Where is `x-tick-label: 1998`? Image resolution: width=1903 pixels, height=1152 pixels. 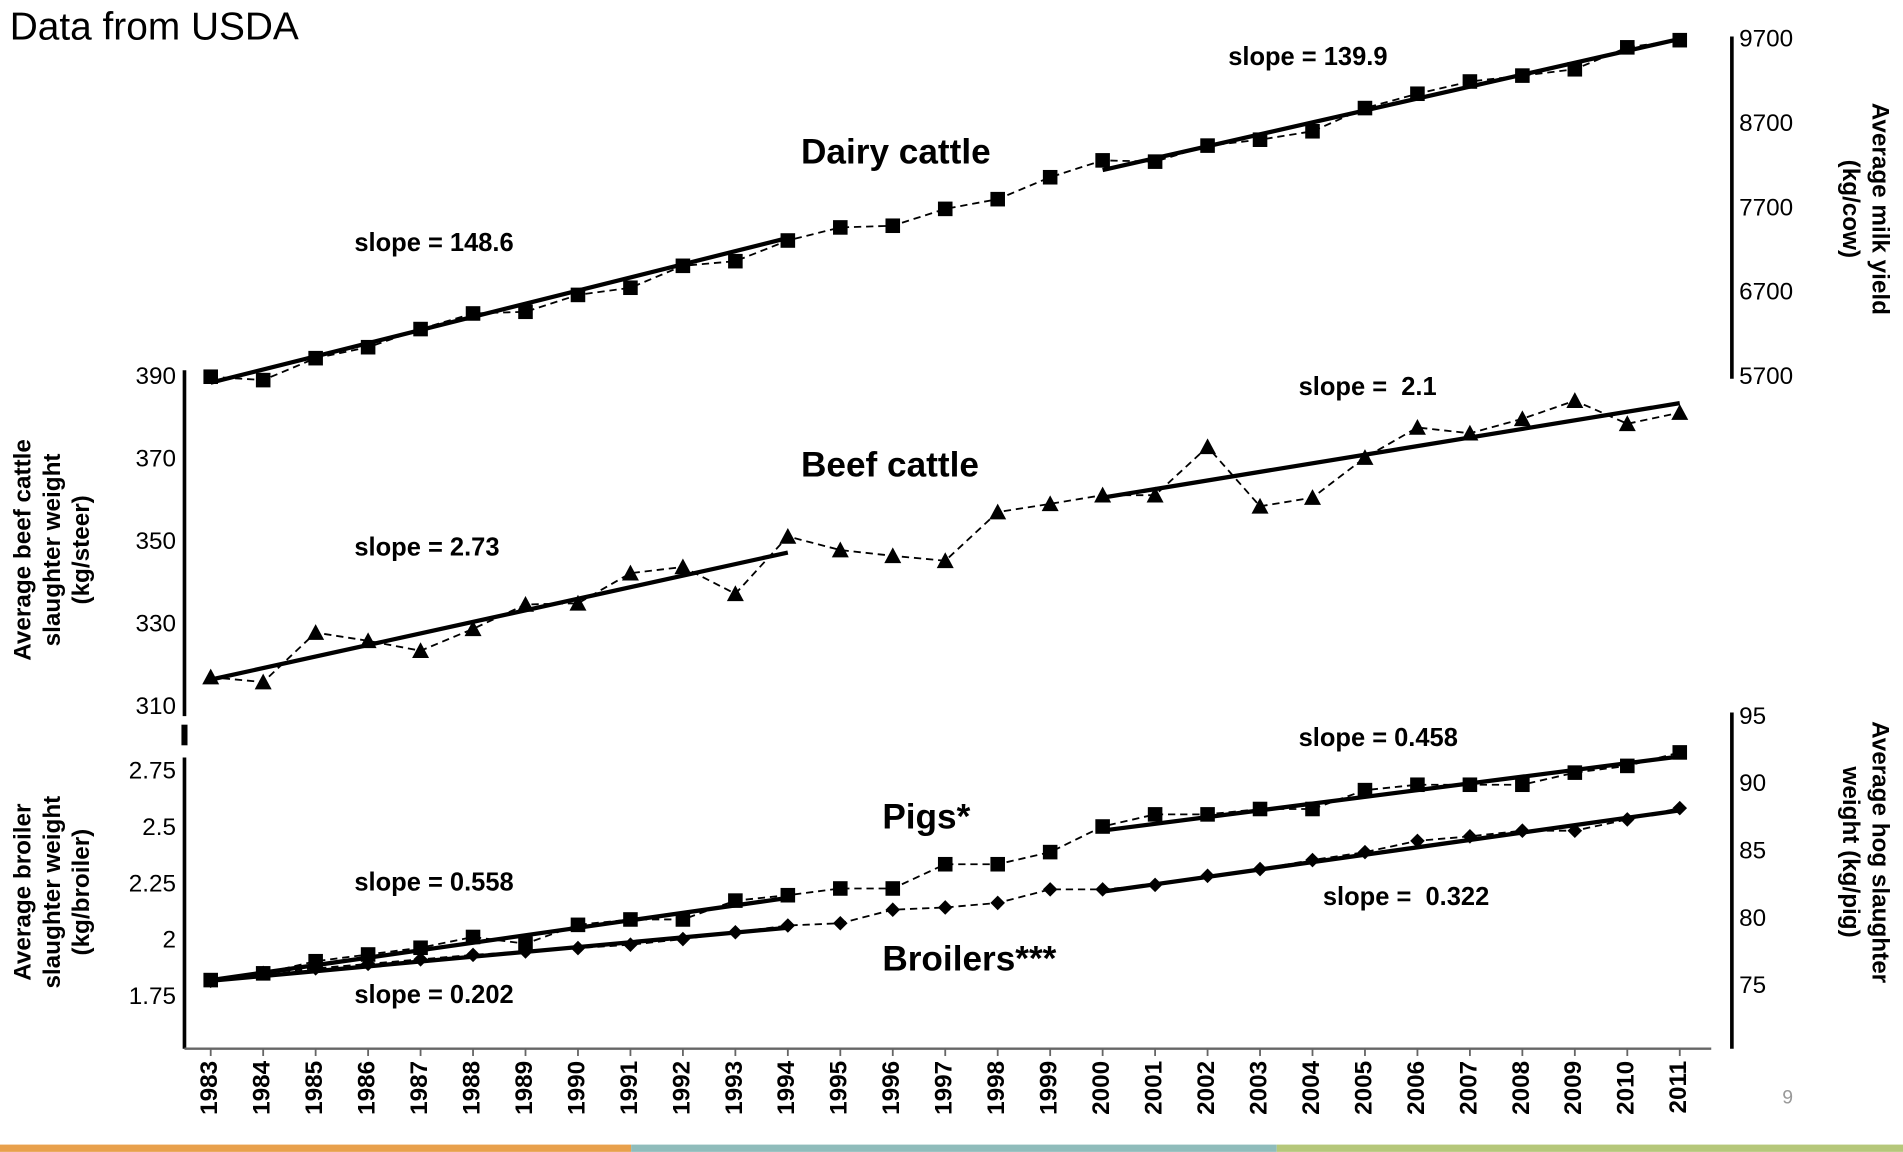 x-tick-label: 1998 is located at coordinates (996, 1088).